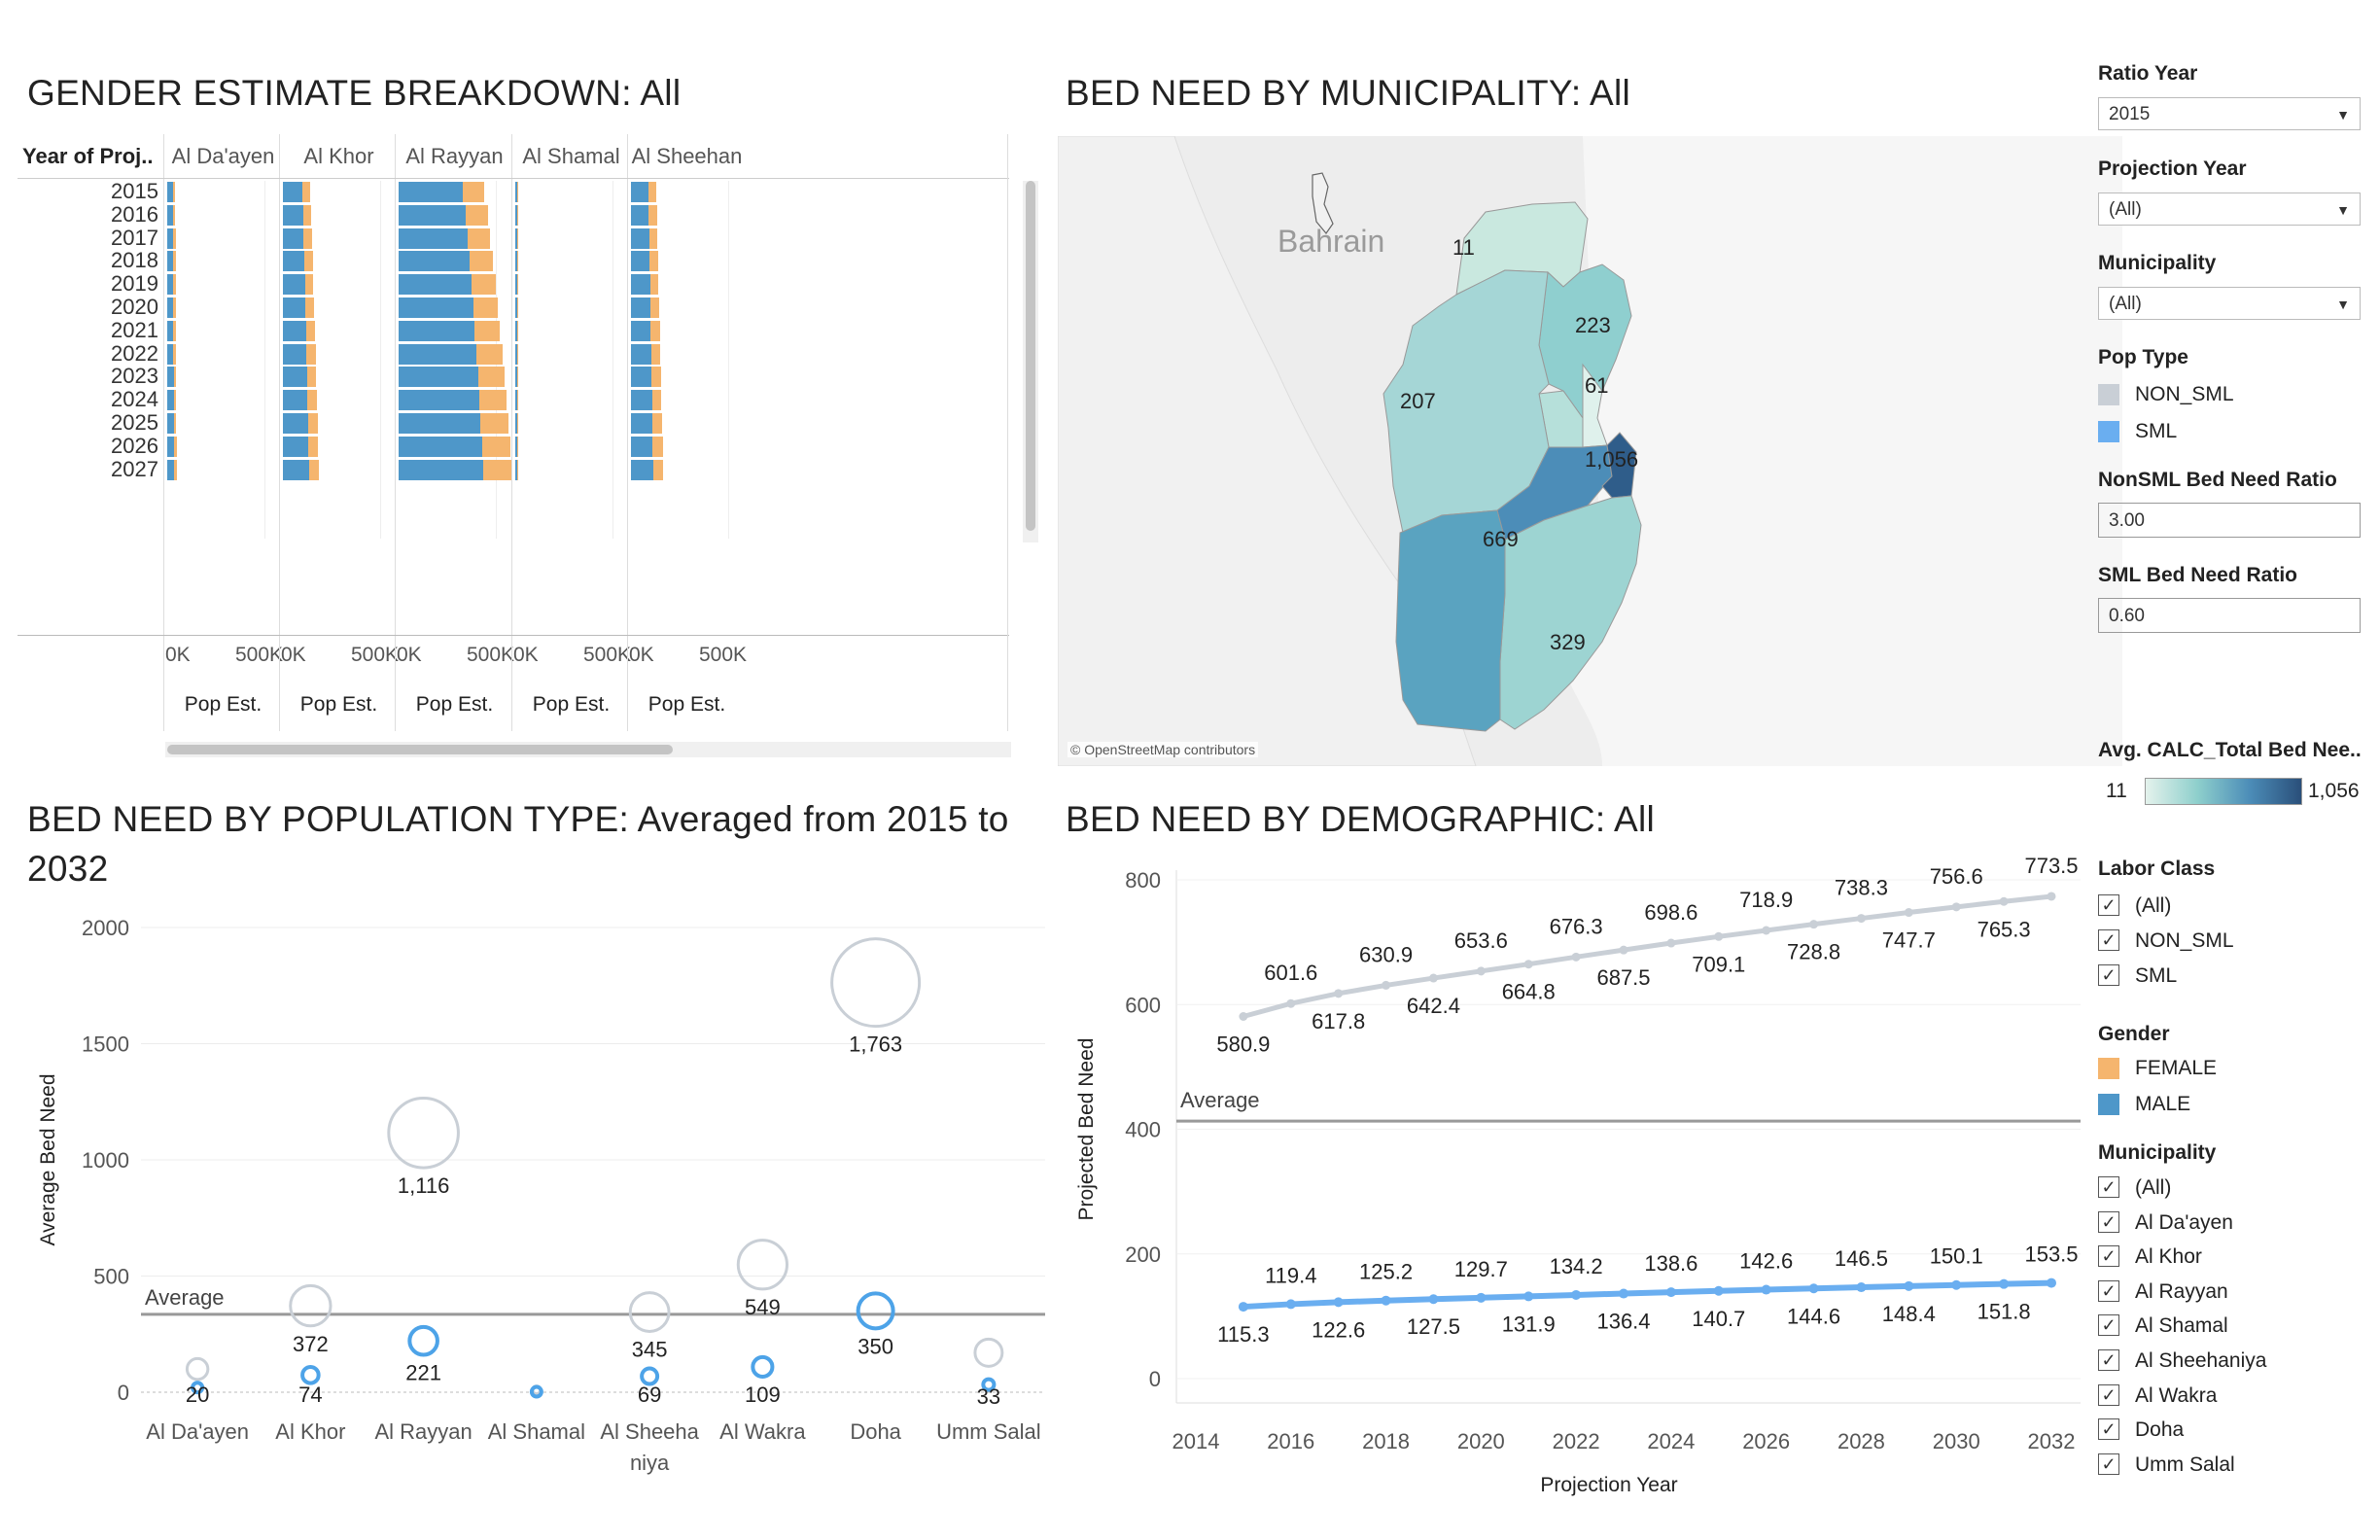 Image resolution: width=2380 pixels, height=1540 pixels. What do you see at coordinates (588, 749) in the screenshot?
I see `horizontal-scrollbar` at bounding box center [588, 749].